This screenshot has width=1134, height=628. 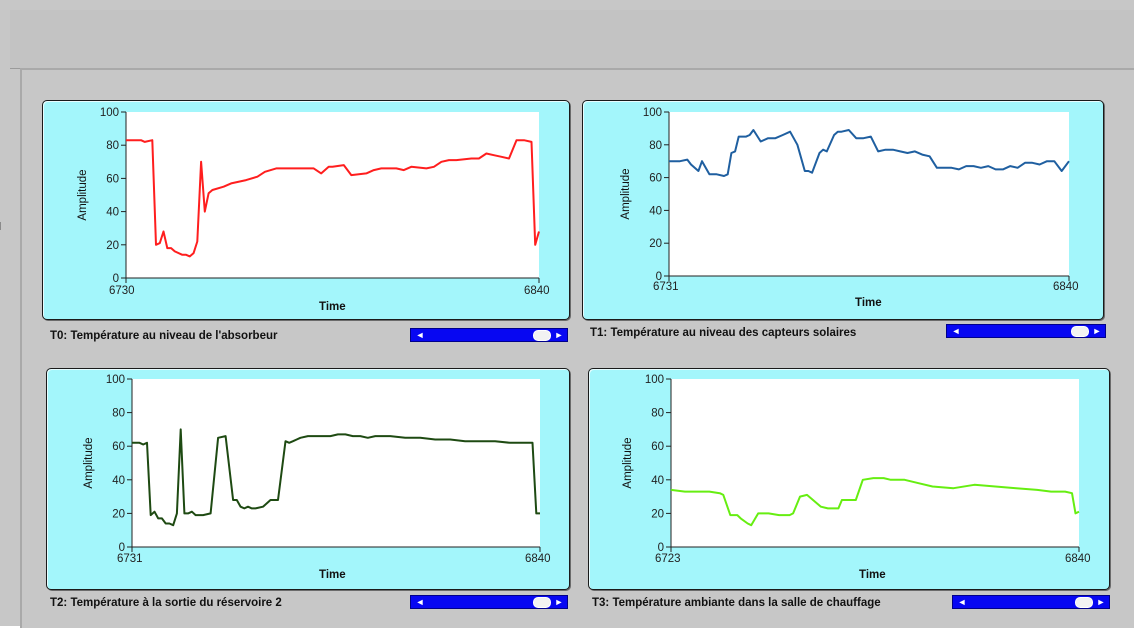 I want to click on toolbar-area, so click(x=572, y=39).